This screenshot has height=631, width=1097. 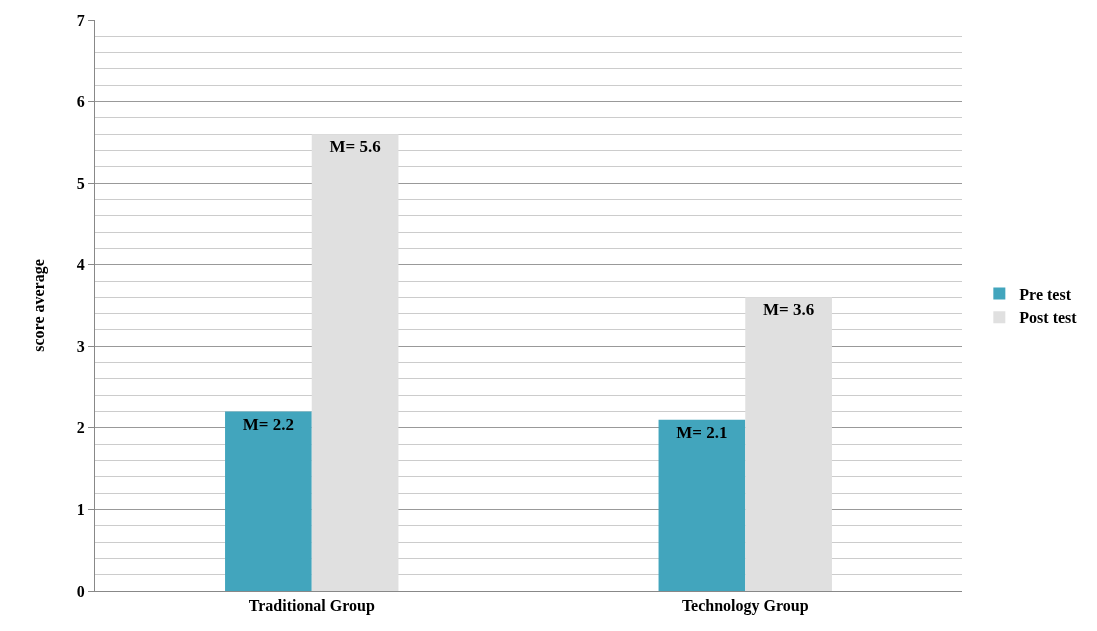 I want to click on data-label: M= 5.6, so click(x=355, y=147).